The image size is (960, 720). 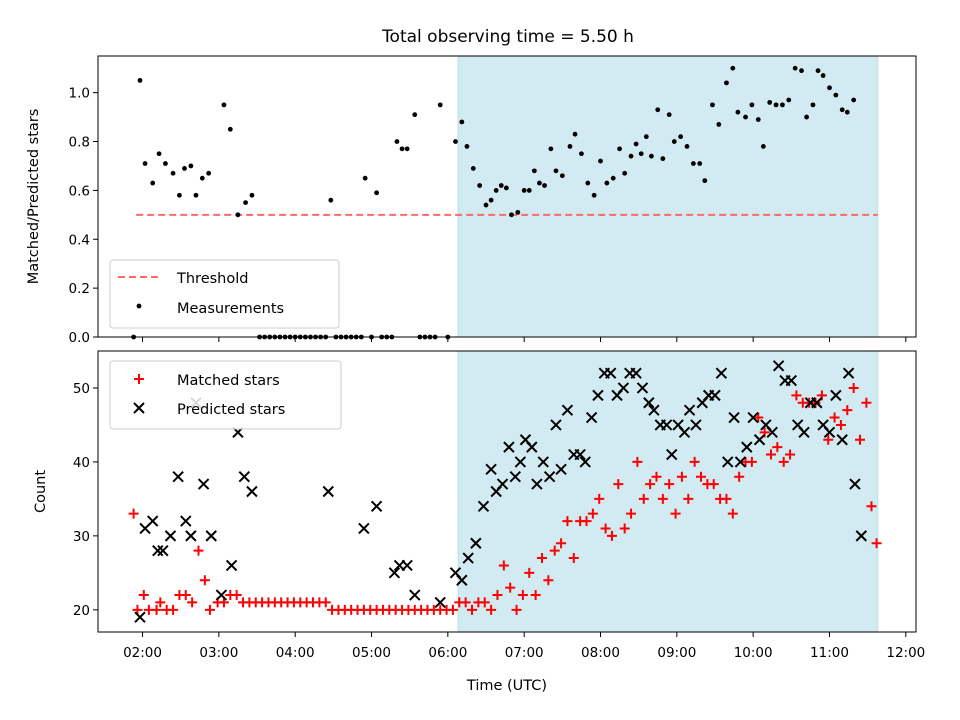 What do you see at coordinates (139, 306) in the screenshot?
I see `legend-swatch-measurements` at bounding box center [139, 306].